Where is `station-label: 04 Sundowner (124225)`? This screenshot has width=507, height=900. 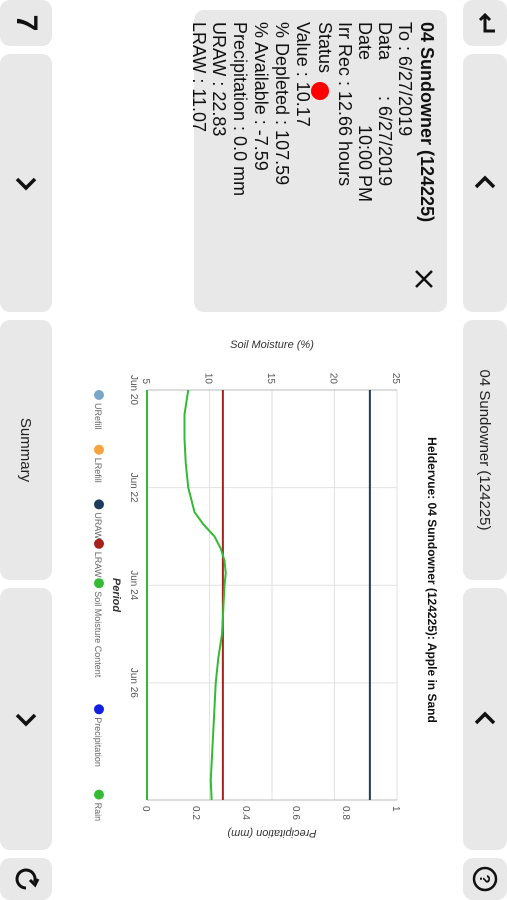
station-label: 04 Sundowner (124225) is located at coordinates (485, 450).